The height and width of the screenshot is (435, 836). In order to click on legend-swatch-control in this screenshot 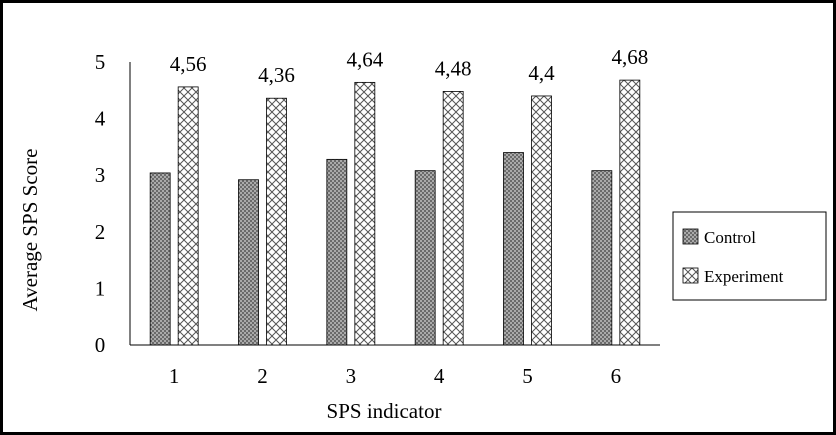, I will do `click(690, 236)`.